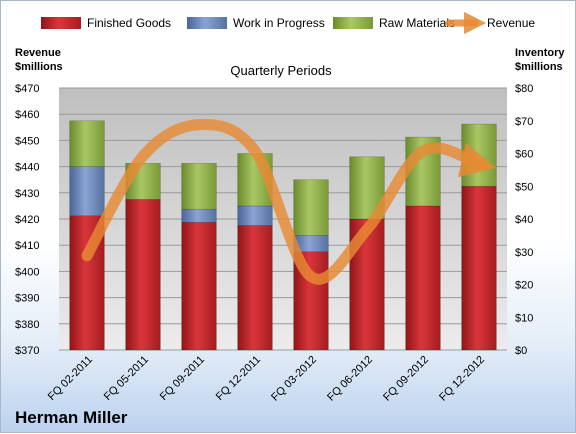  Describe the element at coordinates (70, 378) in the screenshot. I see `x-tick-label: FQ 02-2011` at that location.